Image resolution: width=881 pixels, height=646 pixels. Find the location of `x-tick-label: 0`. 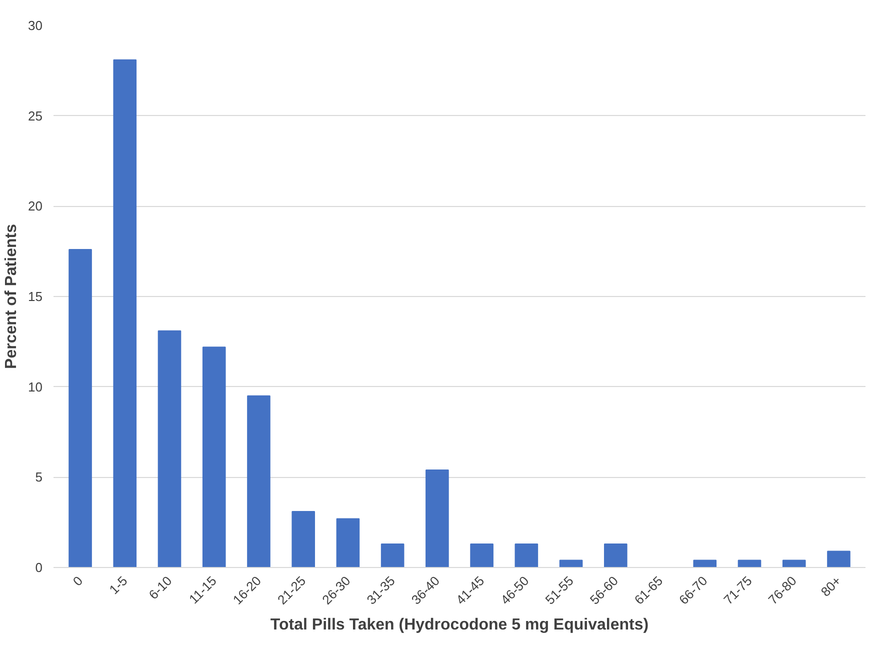

x-tick-label: 0 is located at coordinates (78, 581).